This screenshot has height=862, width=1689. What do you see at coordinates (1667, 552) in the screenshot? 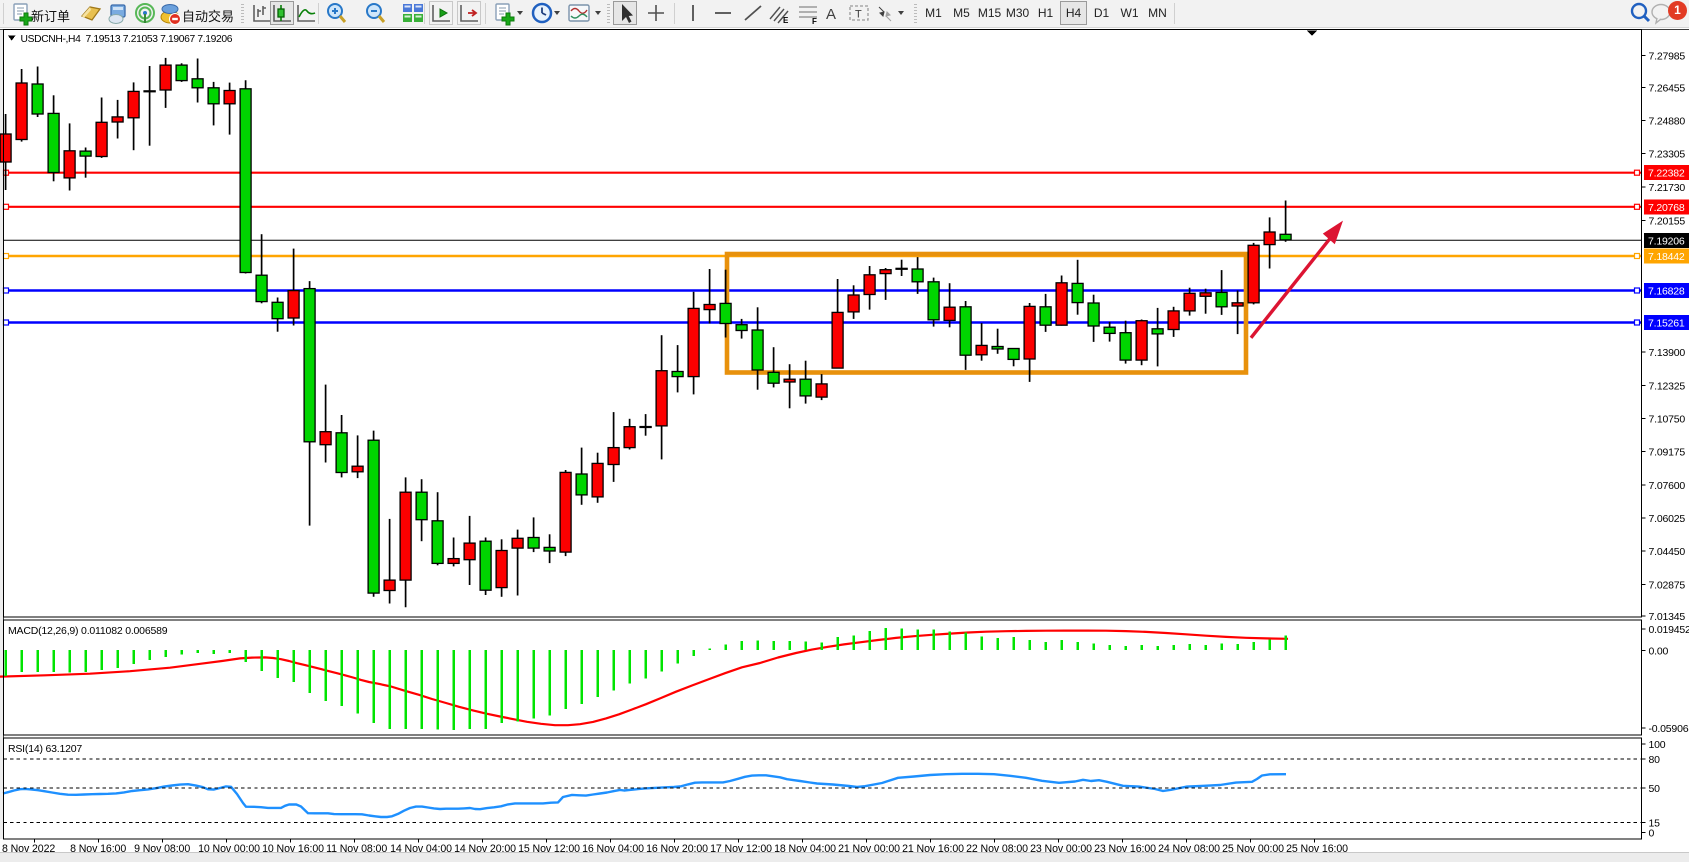
I see `svg-text: 7.04450` at bounding box center [1667, 552].